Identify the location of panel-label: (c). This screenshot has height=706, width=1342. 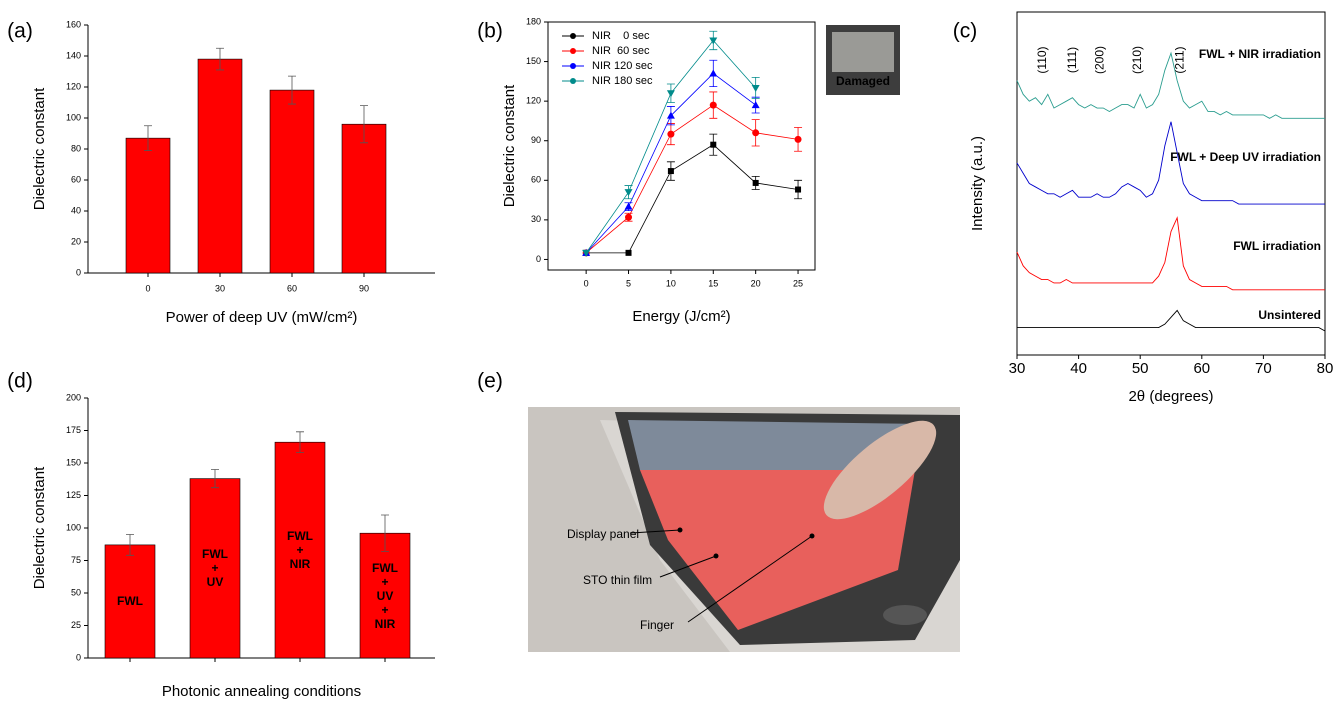
(965, 31).